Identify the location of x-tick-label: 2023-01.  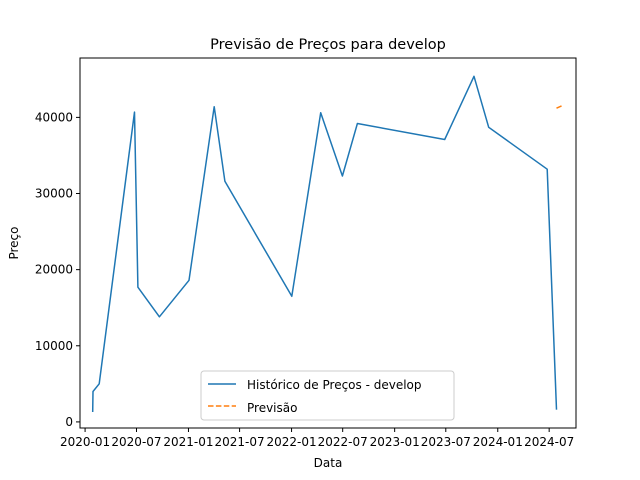
(395, 442).